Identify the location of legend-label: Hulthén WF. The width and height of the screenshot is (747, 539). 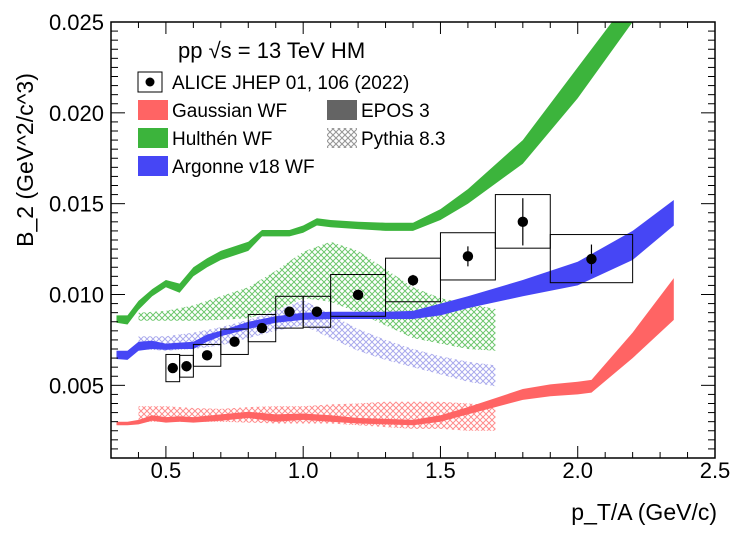
(222, 139).